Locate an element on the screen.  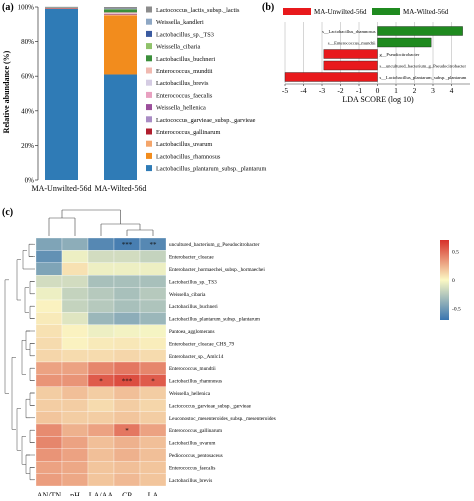
significance-mark: * is located at coordinates (101, 382).